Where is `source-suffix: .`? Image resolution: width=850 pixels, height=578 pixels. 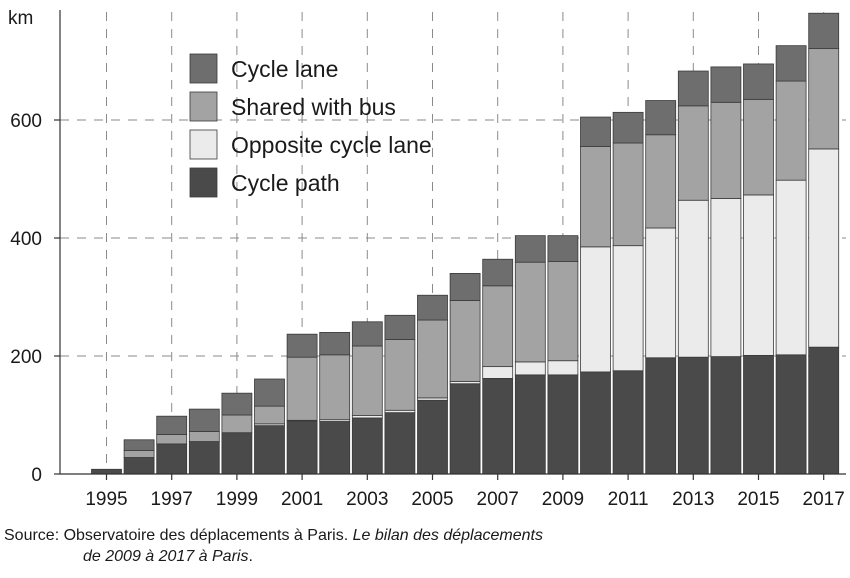 source-suffix: . is located at coordinates (250, 556).